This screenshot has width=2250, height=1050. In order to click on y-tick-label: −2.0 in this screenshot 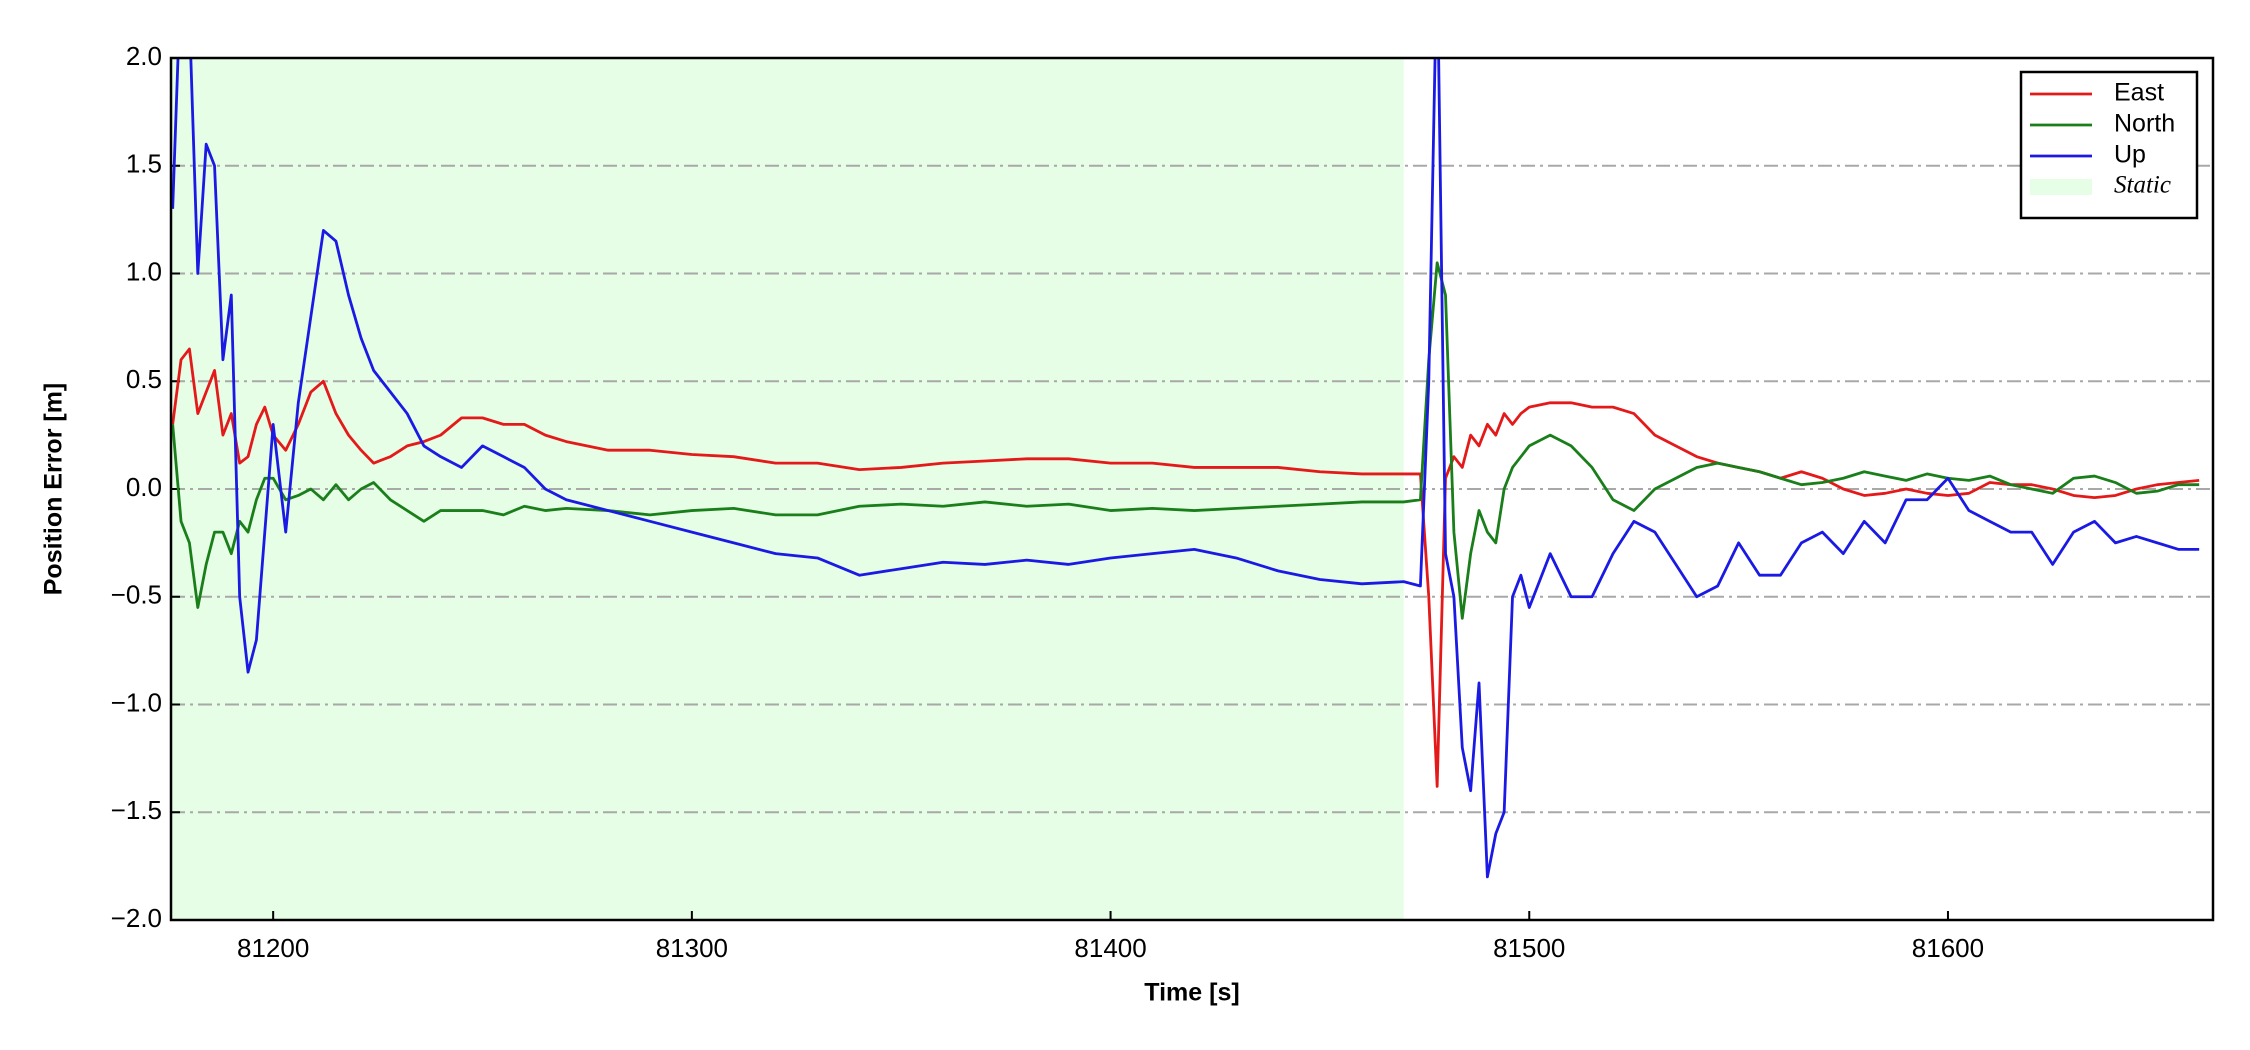, I will do `click(136, 918)`.